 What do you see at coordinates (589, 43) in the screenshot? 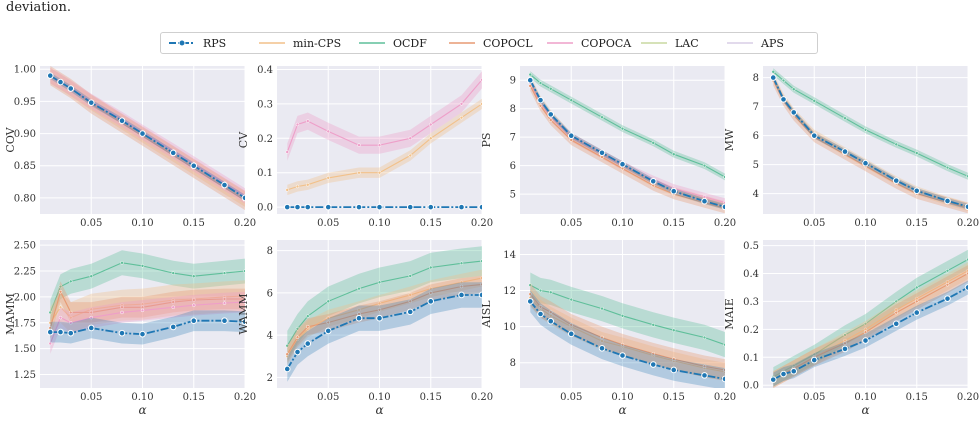
I see `legend-item-copoca: COPOCA` at bounding box center [589, 43].